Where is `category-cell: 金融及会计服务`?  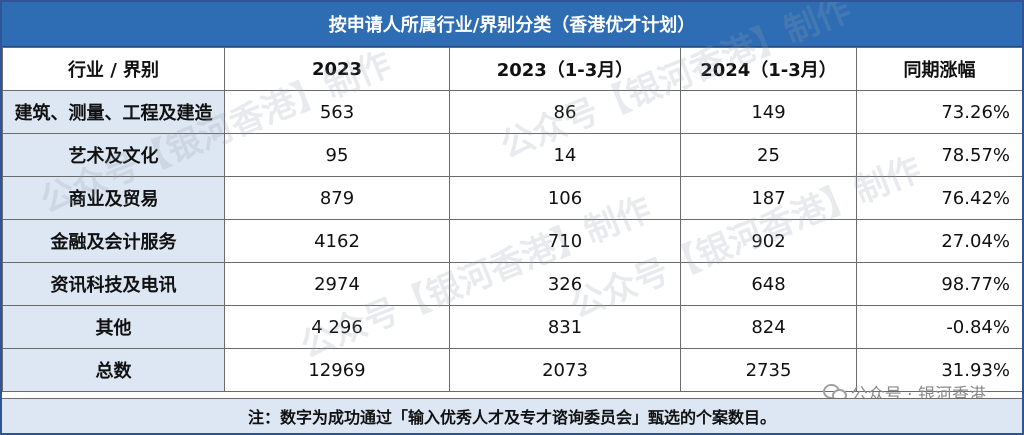
category-cell: 金融及会计服务 is located at coordinates (113, 241).